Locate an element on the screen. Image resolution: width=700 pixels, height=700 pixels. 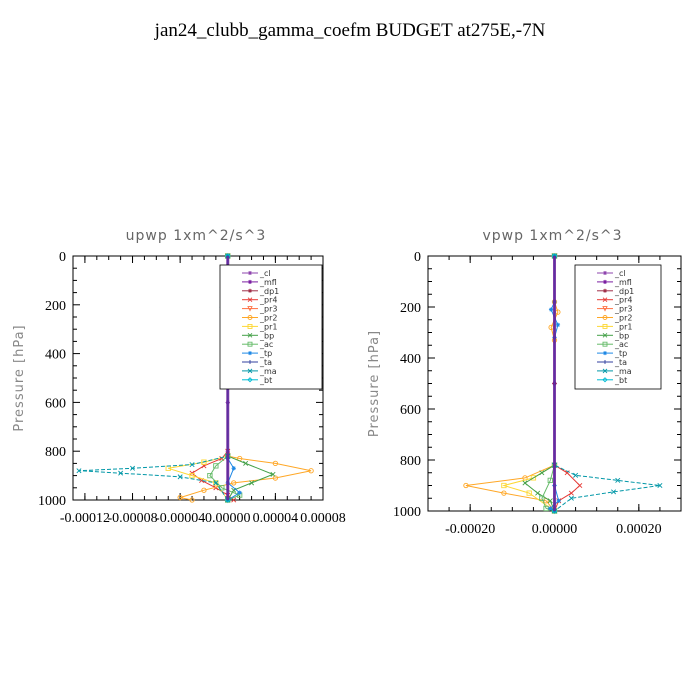
legend-label: _ac is located at coordinates (266, 344).